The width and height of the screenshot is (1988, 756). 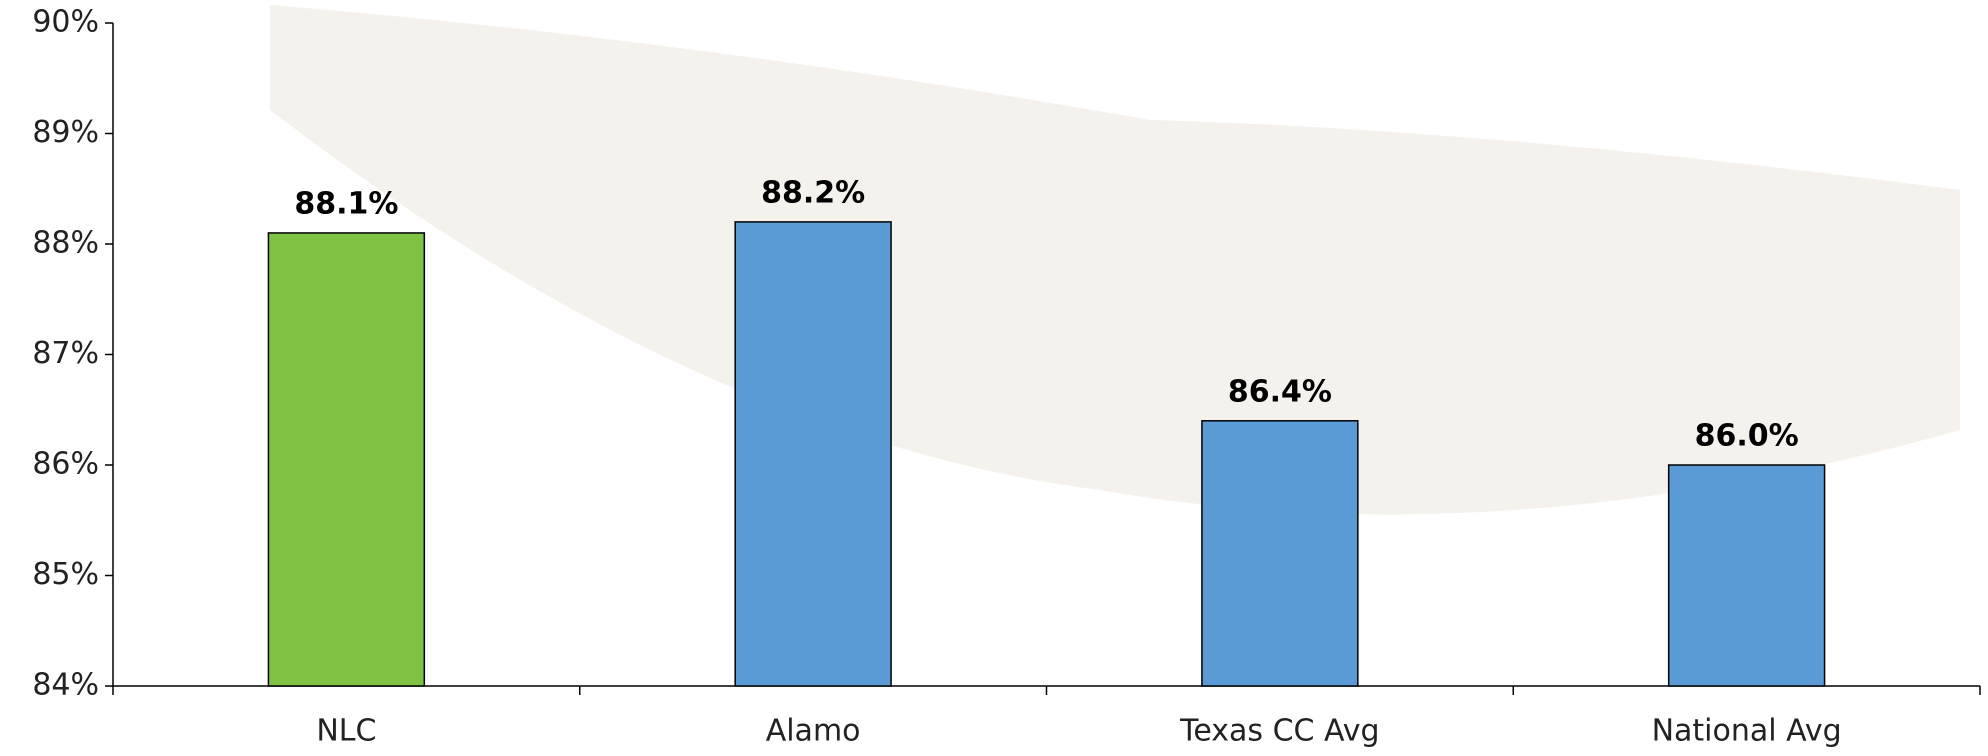 I want to click on value-label: 88.1%, so click(x=346, y=203).